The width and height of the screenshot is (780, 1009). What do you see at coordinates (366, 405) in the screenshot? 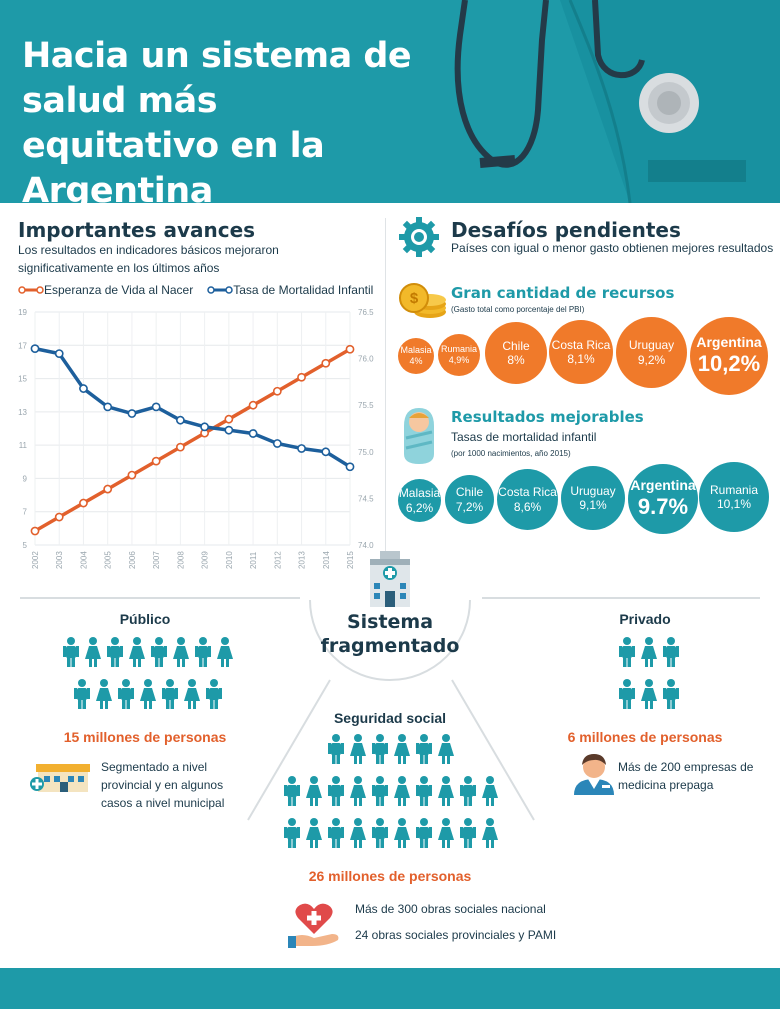
I see `y-right-tick-label: 75.5` at bounding box center [366, 405].